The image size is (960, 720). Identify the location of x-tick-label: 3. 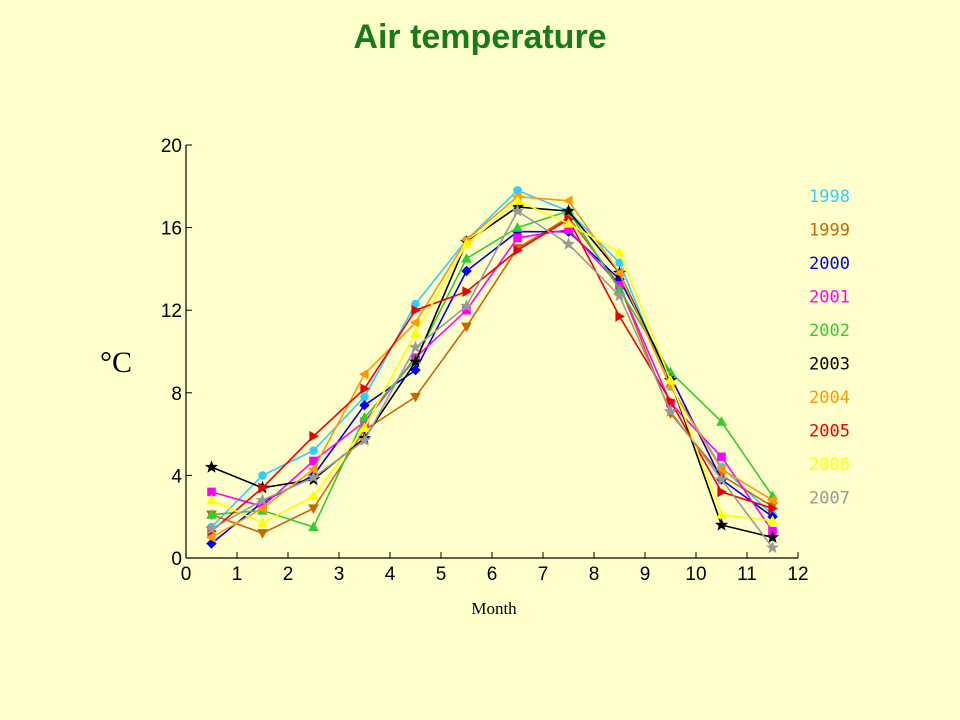
(339, 574).